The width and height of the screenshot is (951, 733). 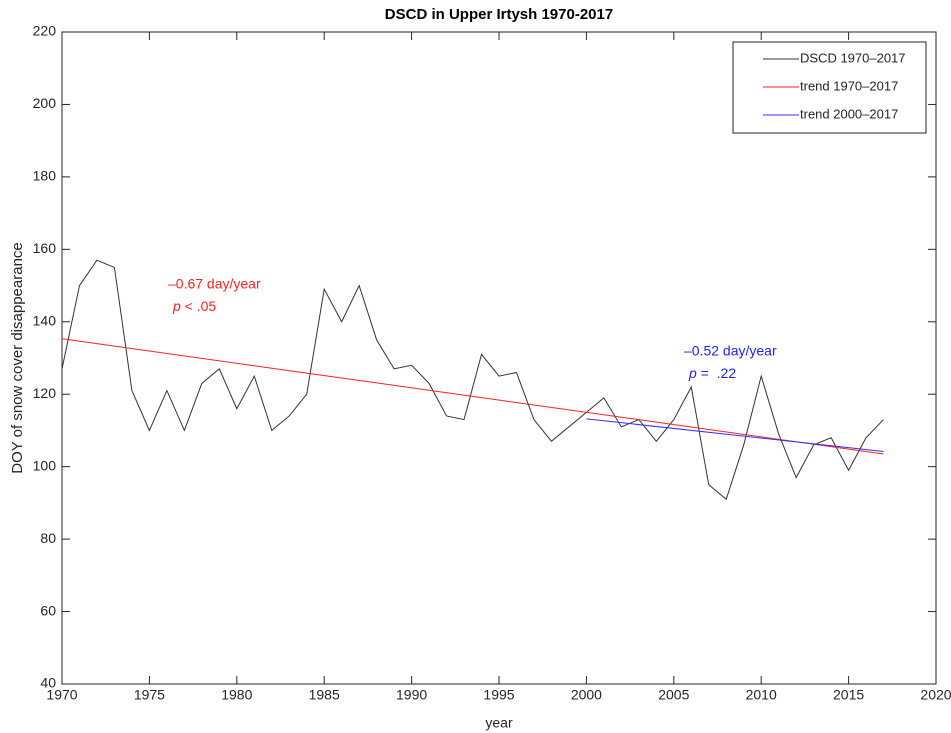 What do you see at coordinates (48, 538) in the screenshot?
I see `y-tick-label: 80` at bounding box center [48, 538].